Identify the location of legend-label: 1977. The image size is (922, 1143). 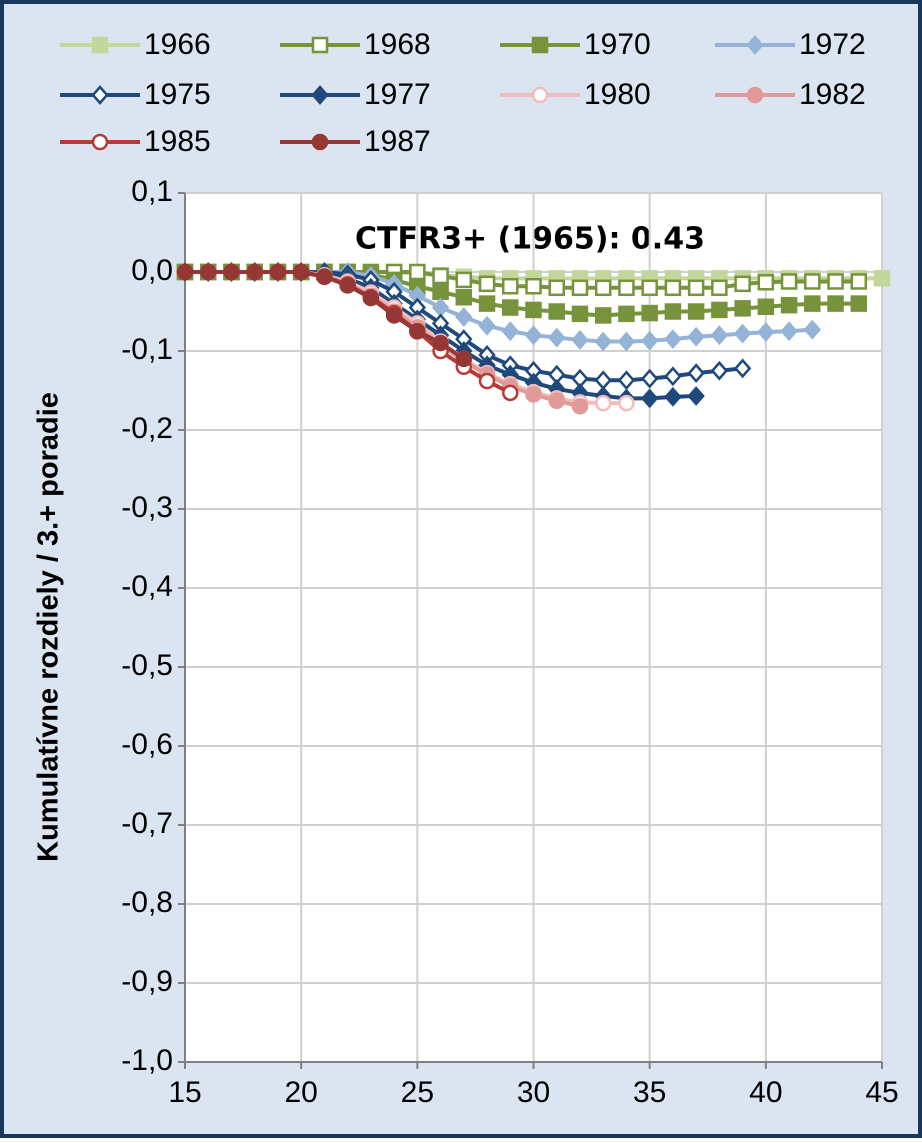
(397, 94).